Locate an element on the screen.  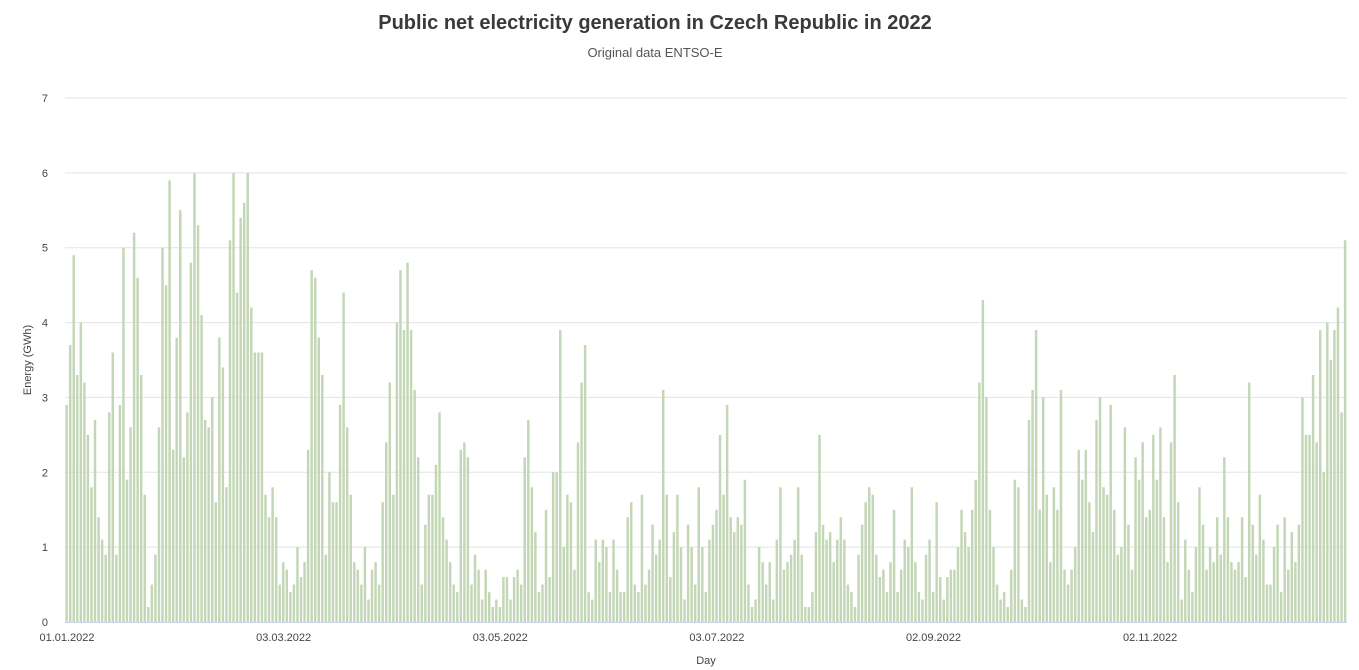
x-axis-label: Day is located at coordinates (706, 661).